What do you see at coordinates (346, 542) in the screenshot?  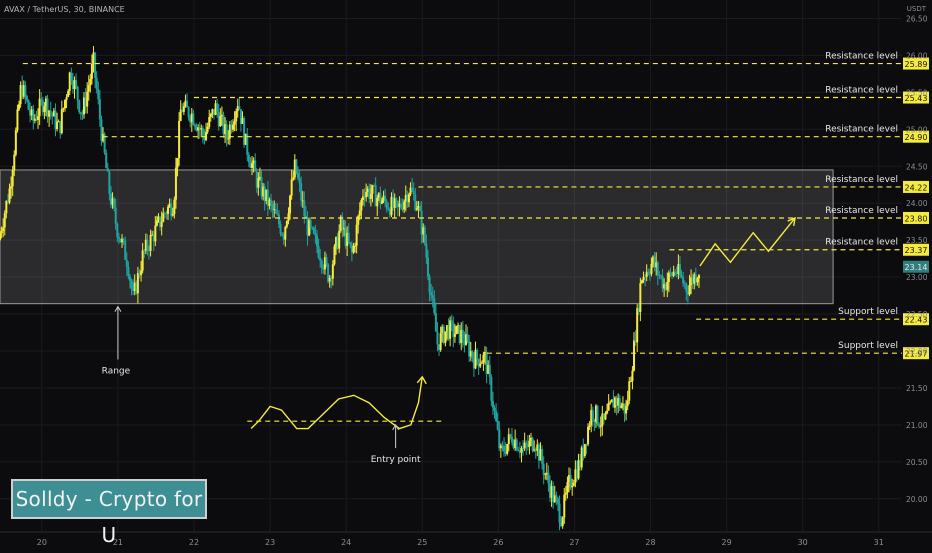 I see `time-tick-label: 24` at bounding box center [346, 542].